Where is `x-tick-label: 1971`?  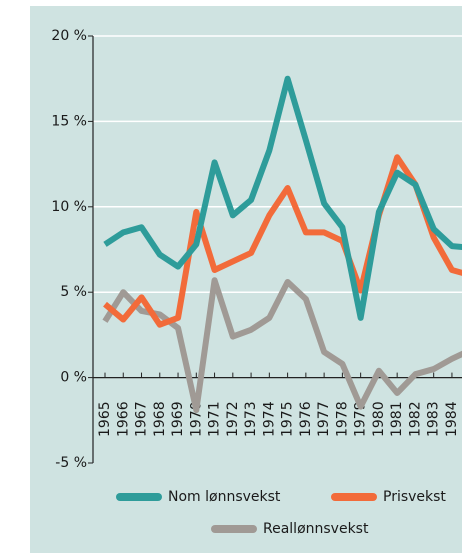
x-tick-label: 1971 is located at coordinates (215, 419).